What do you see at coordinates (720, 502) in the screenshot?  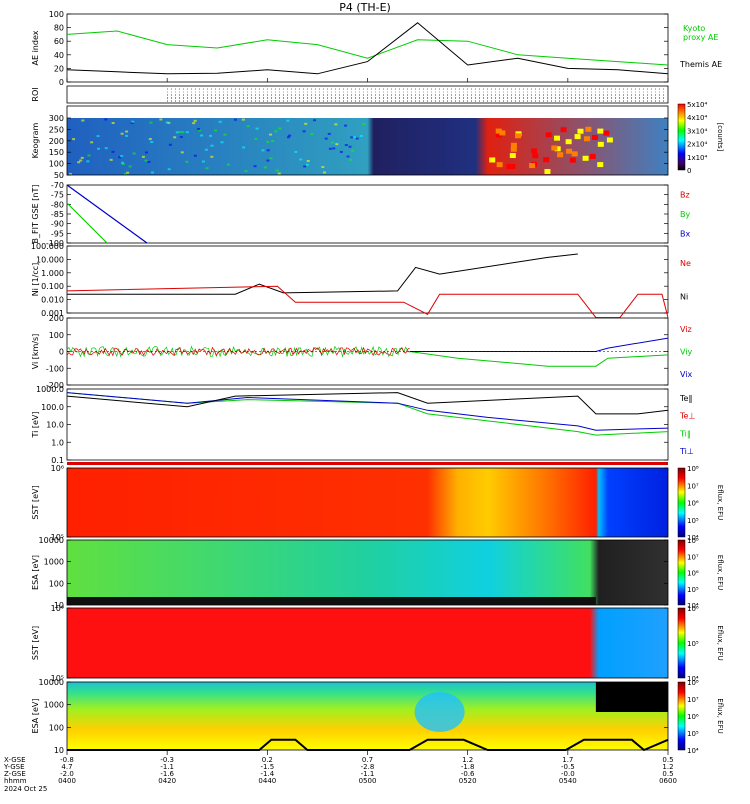 I see `sst_e-colorbar-label: Eflux, EFU` at bounding box center [720, 502].